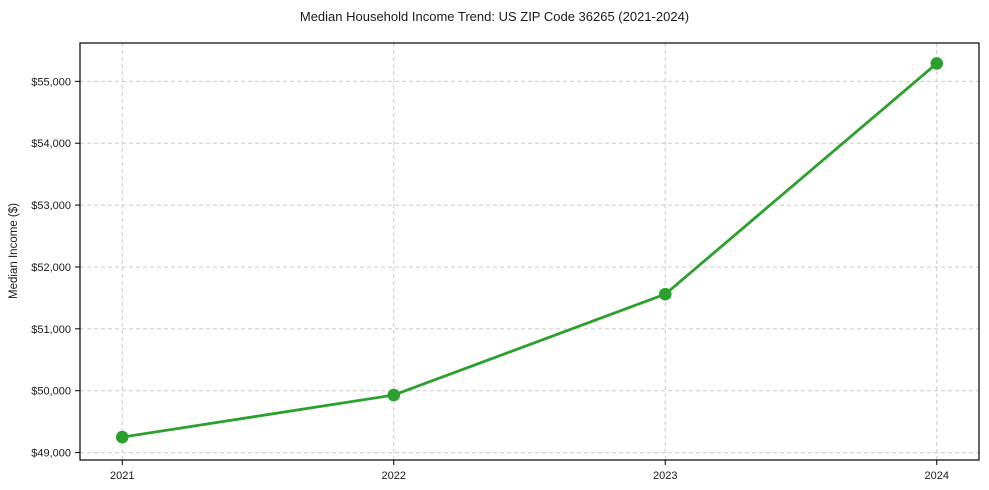 The image size is (989, 490). I want to click on x-tick-label: 2021, so click(122, 476).